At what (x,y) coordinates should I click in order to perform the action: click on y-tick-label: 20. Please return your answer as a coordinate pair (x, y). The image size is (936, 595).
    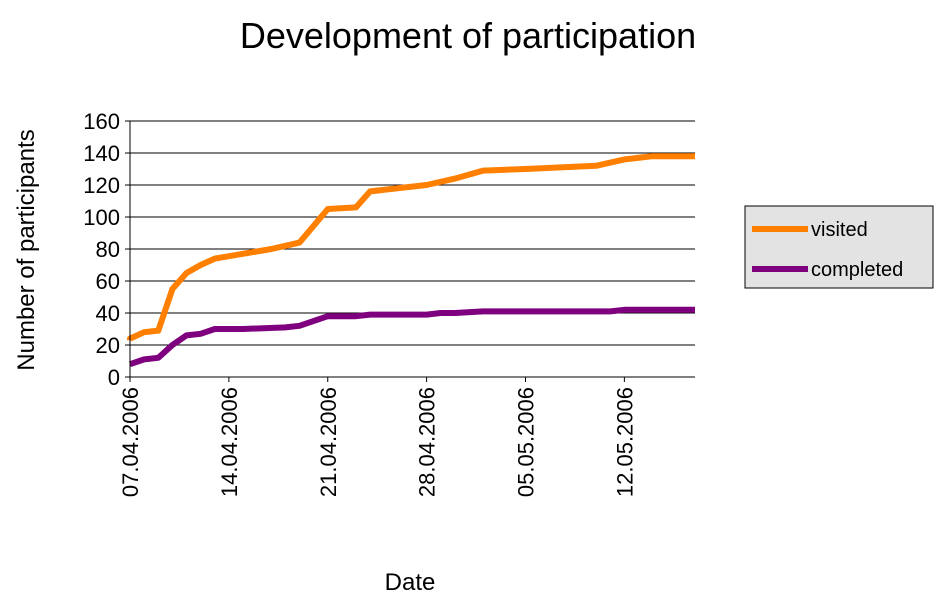
    Looking at the image, I should click on (108, 345).